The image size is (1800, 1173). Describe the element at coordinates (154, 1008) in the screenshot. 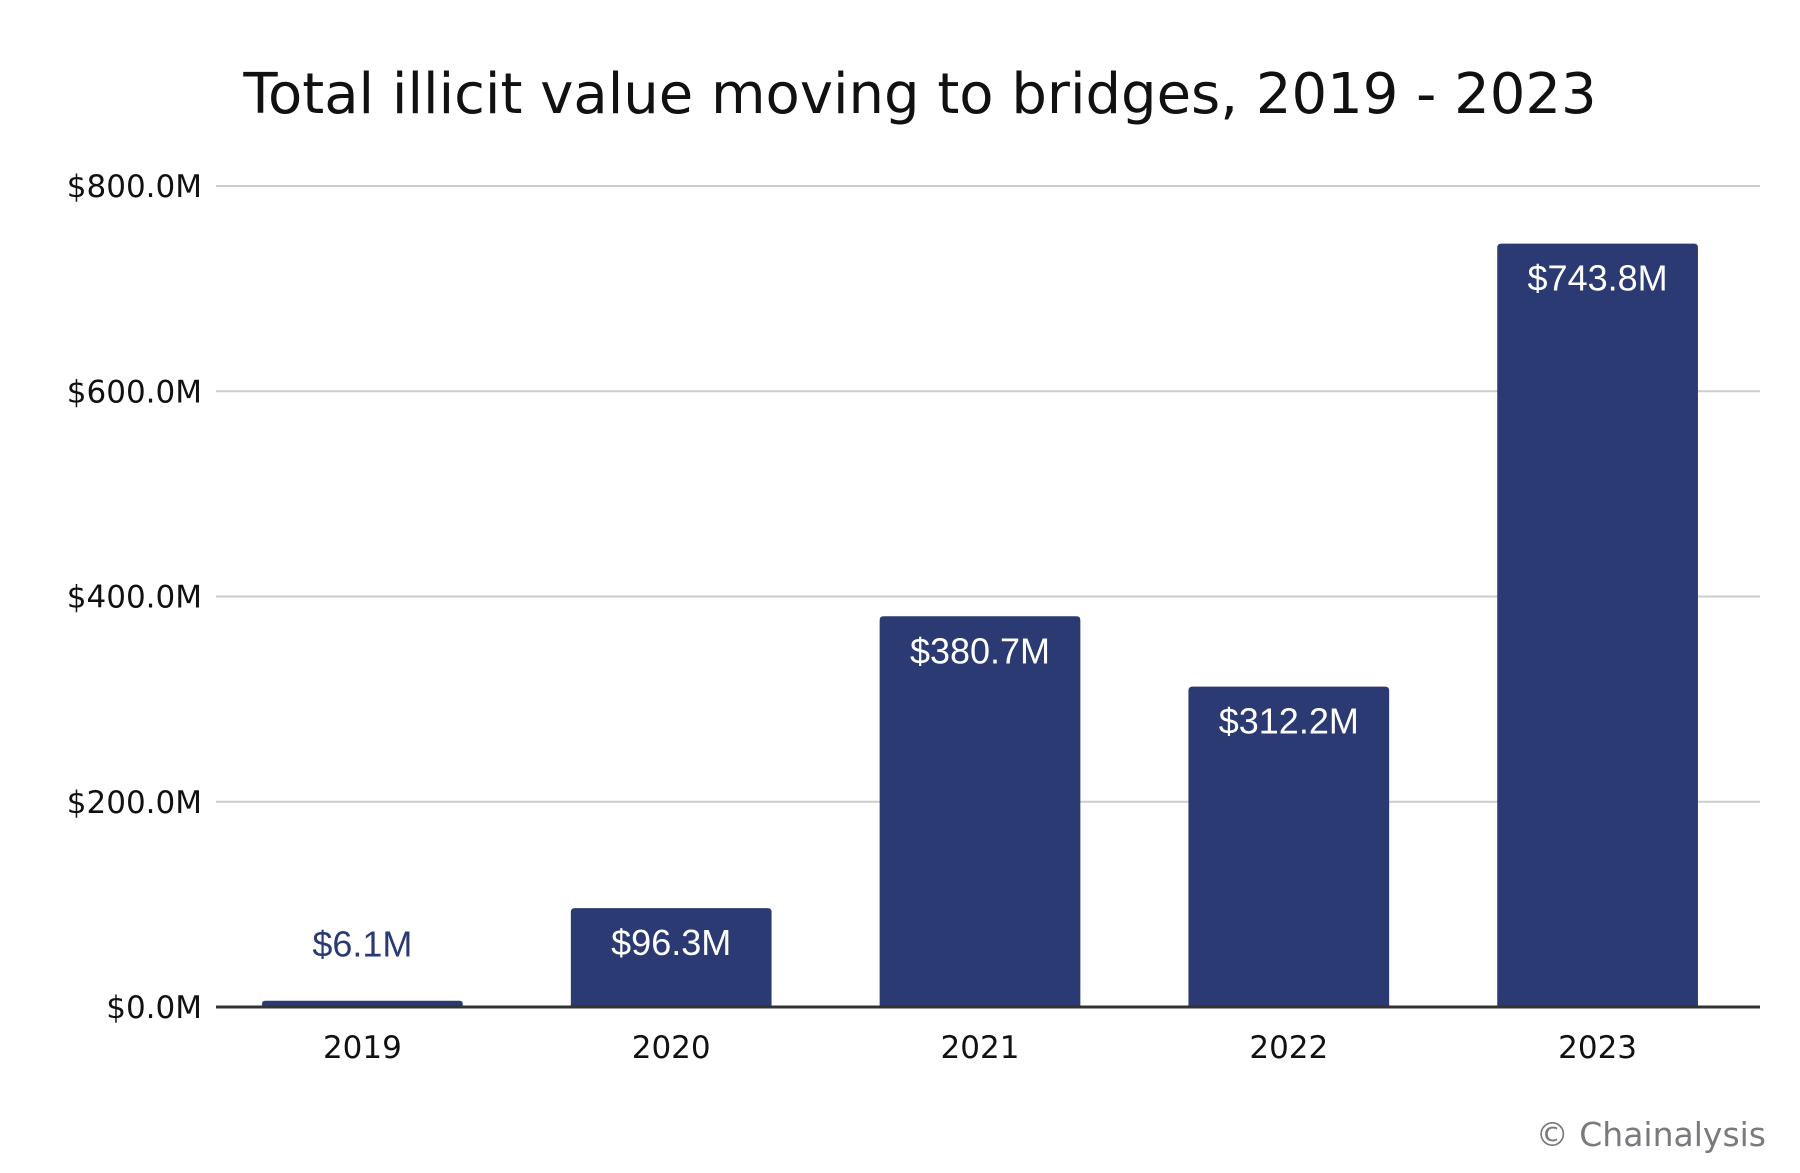

I see `y-tick-label: $0.0M` at that location.